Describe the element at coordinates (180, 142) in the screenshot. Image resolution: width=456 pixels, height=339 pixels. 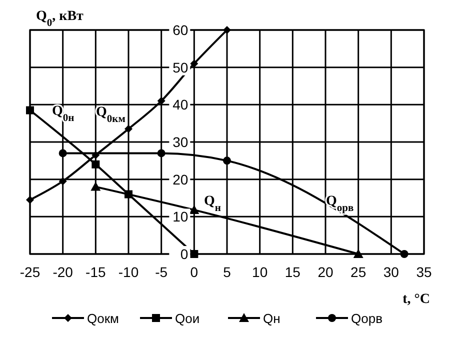
I see `y-tick-label: 30` at that location.